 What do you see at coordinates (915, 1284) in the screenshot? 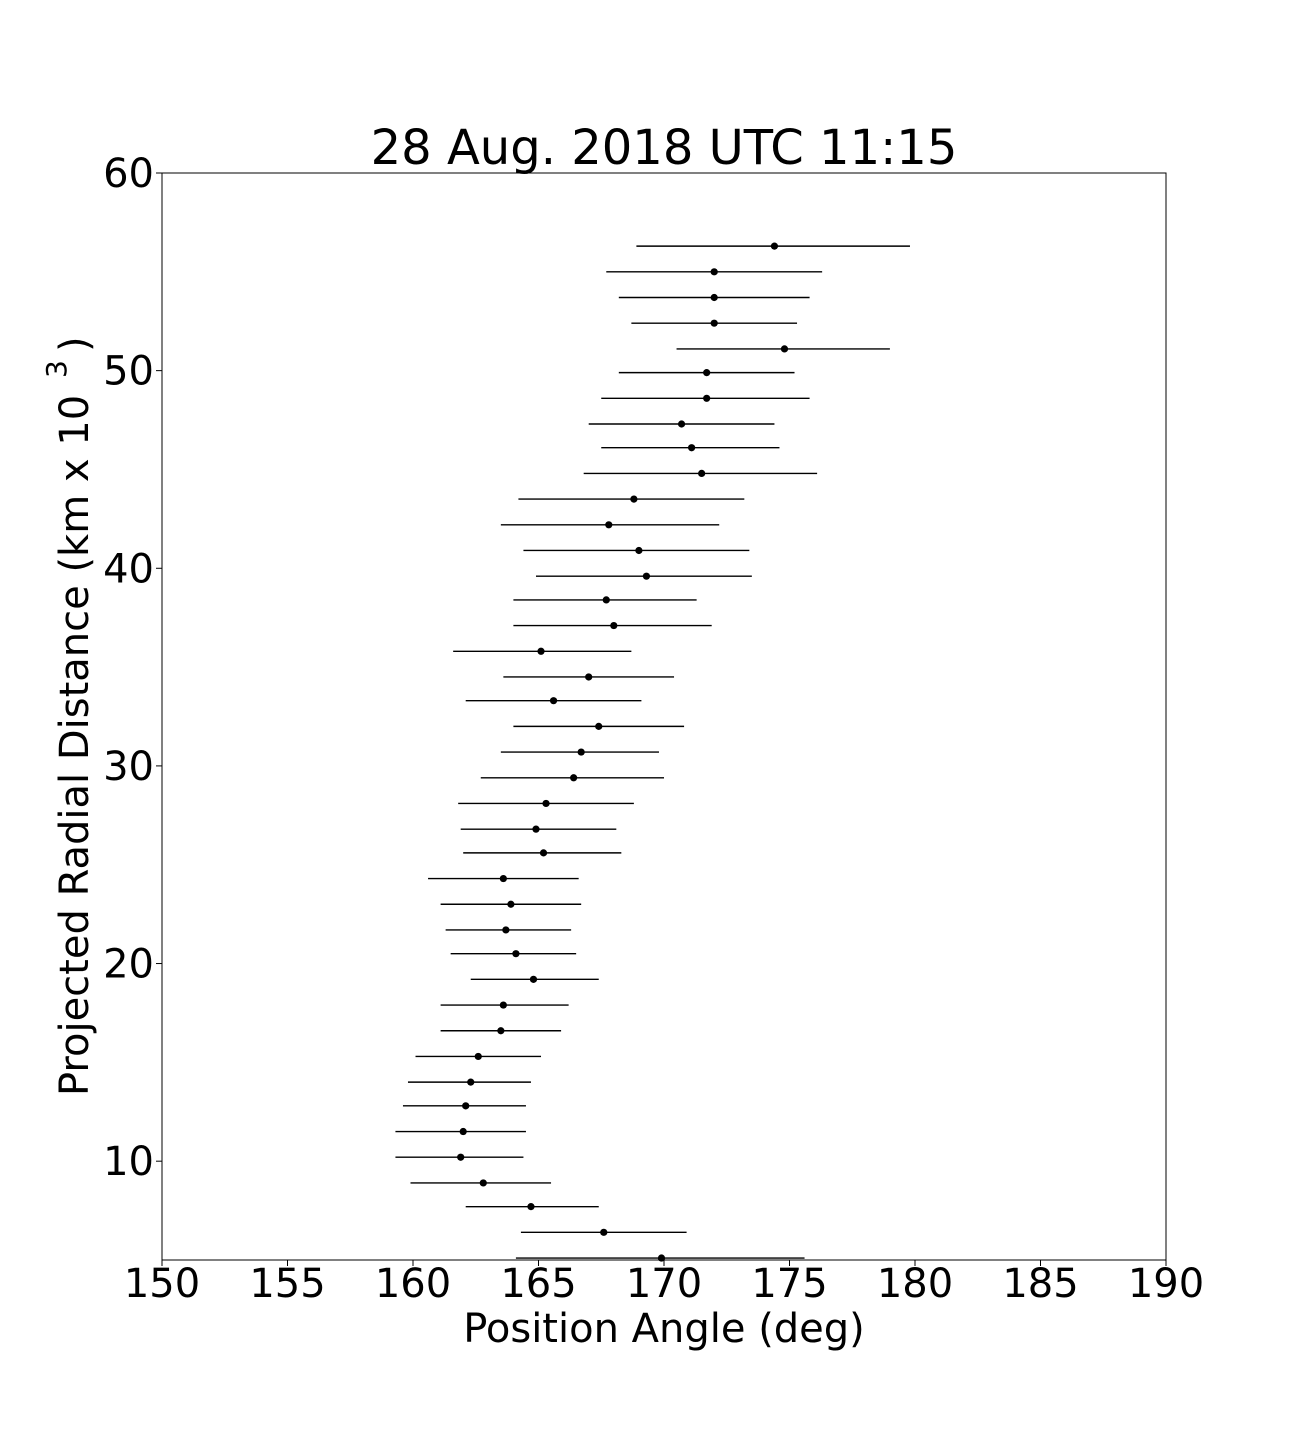
I see `x-tick-label: 180` at bounding box center [915, 1284].